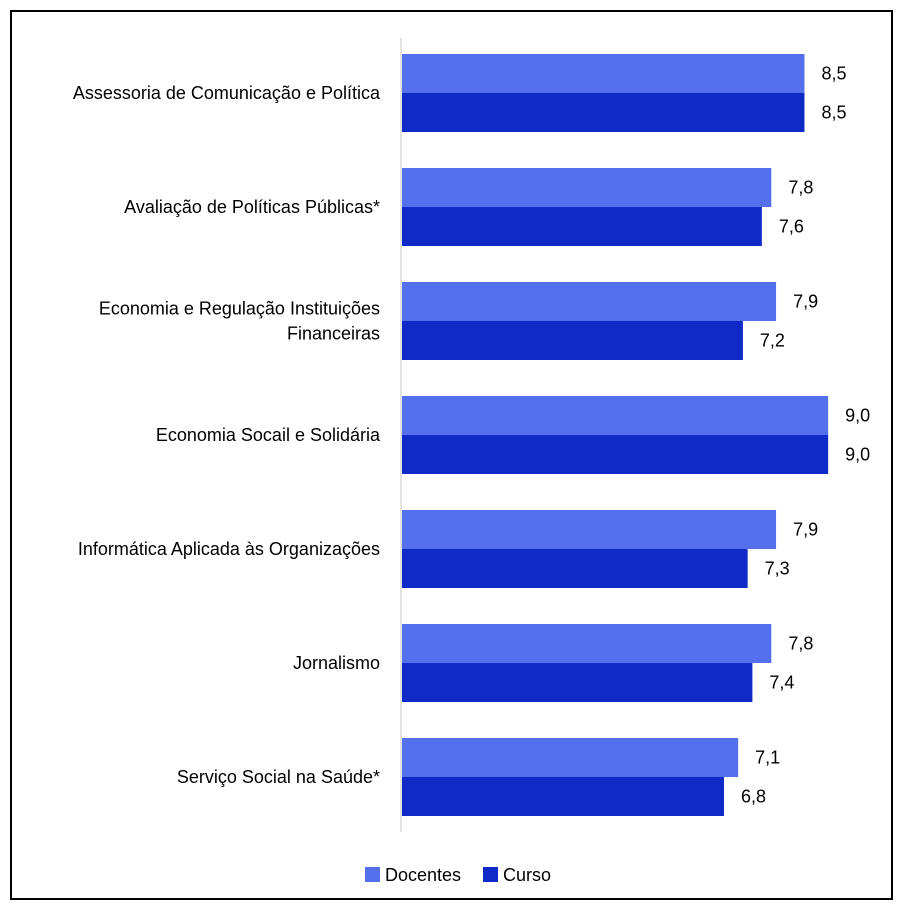 The image size is (905, 912). What do you see at coordinates (252, 207) in the screenshot?
I see `category-label: Avaliação de Políticas Públicas*` at bounding box center [252, 207].